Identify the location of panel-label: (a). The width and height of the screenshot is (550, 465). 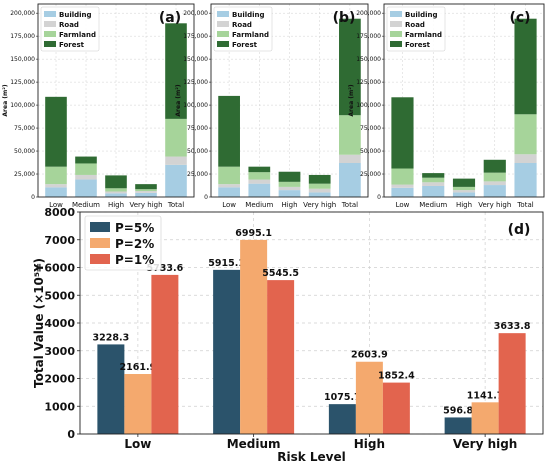
(170, 18).